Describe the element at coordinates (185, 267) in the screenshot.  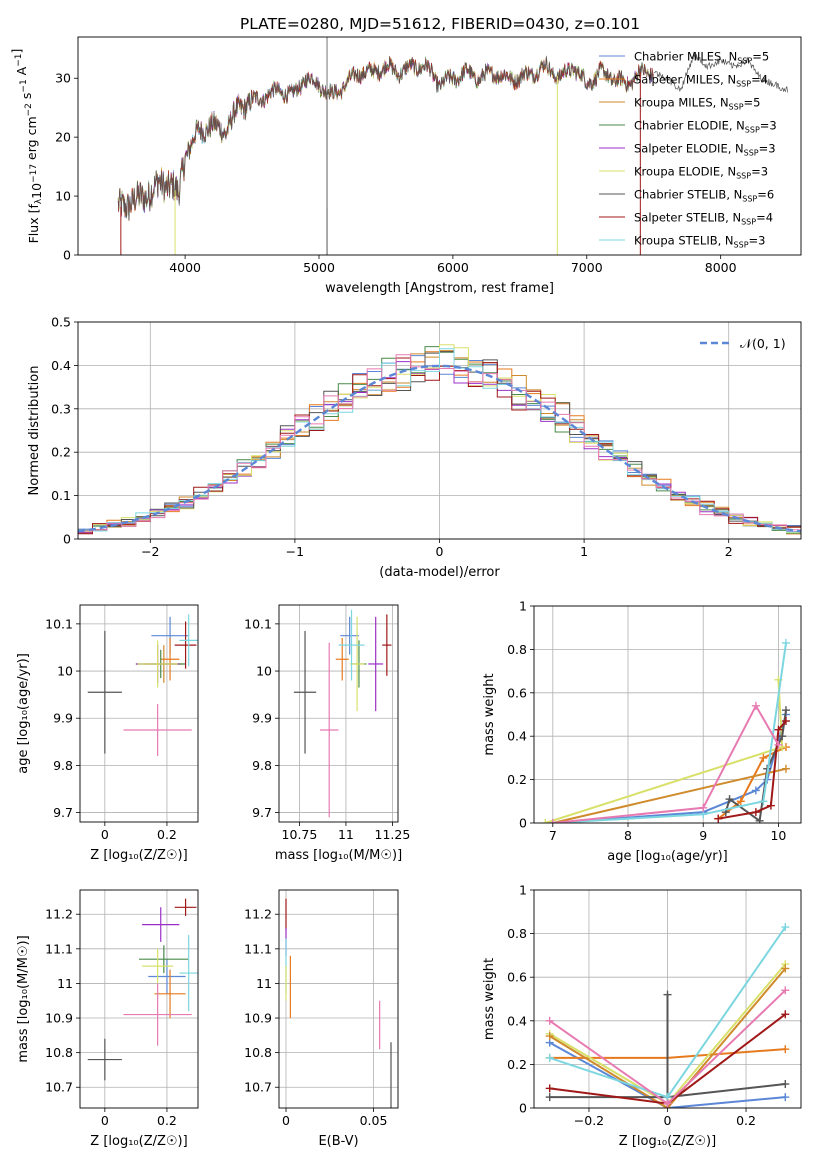
I see `x-tick-label: 4000` at that location.